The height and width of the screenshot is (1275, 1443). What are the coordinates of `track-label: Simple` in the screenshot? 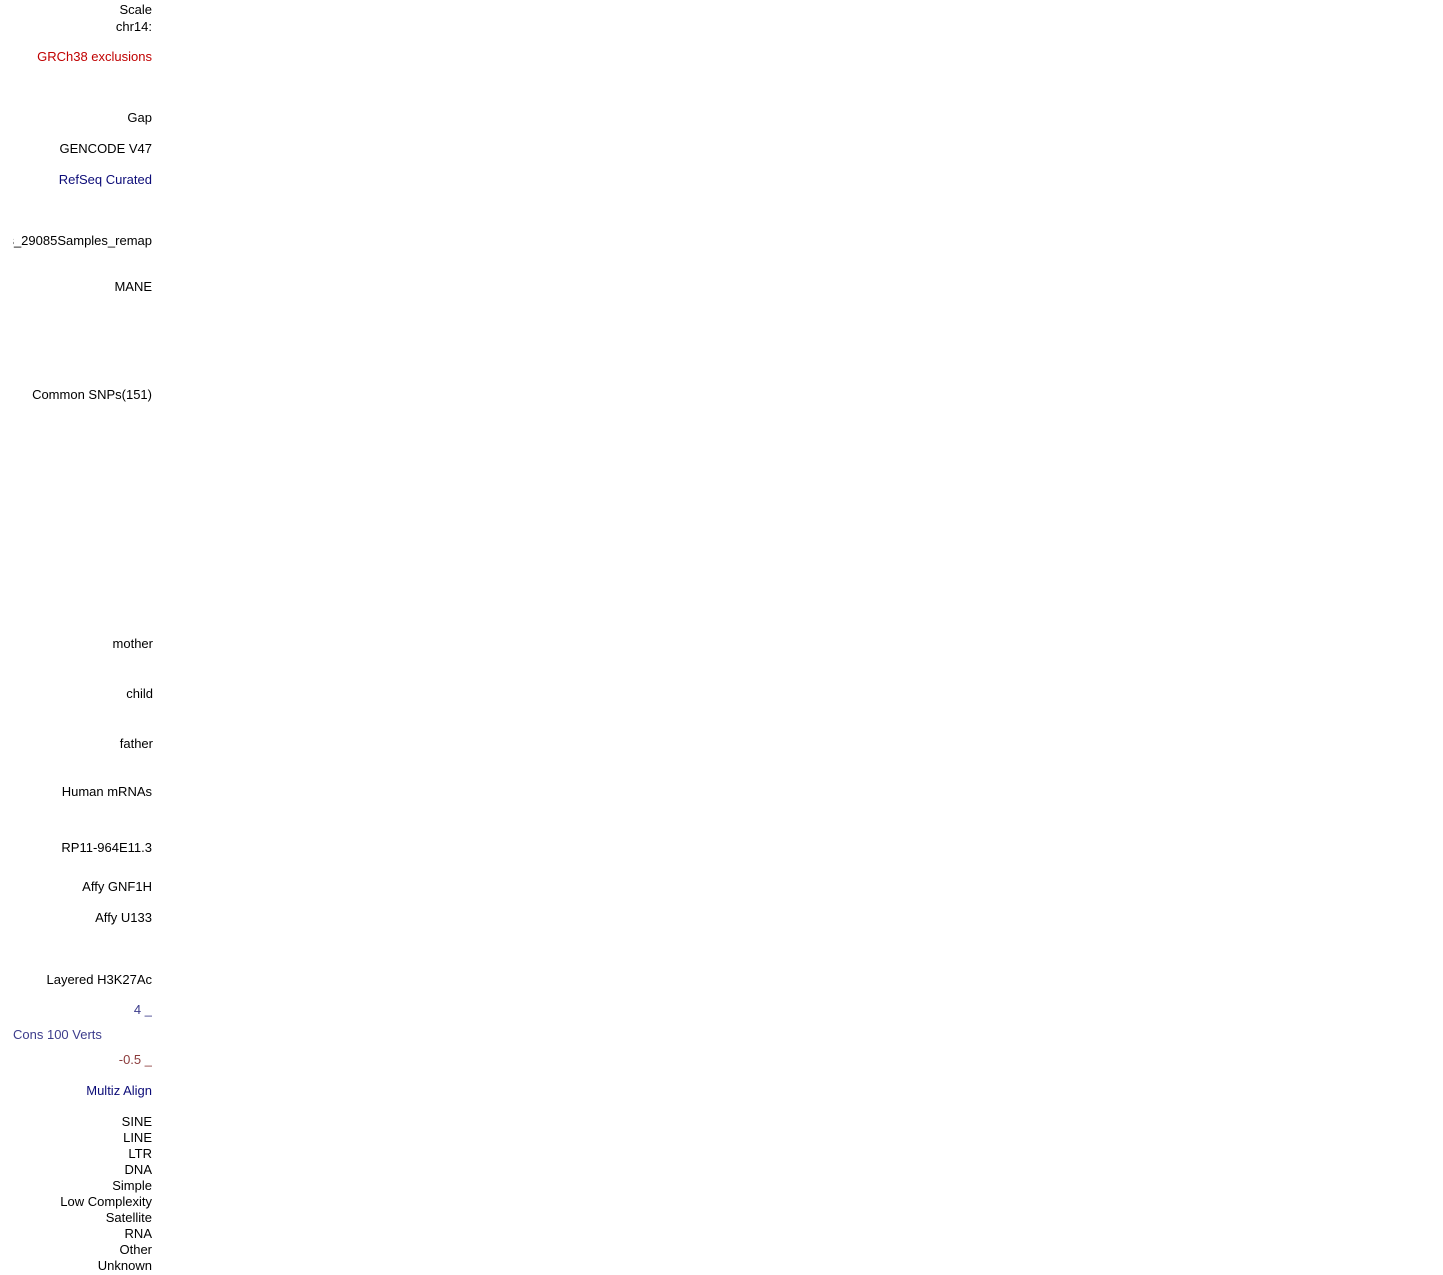 It's located at (82, 1186).